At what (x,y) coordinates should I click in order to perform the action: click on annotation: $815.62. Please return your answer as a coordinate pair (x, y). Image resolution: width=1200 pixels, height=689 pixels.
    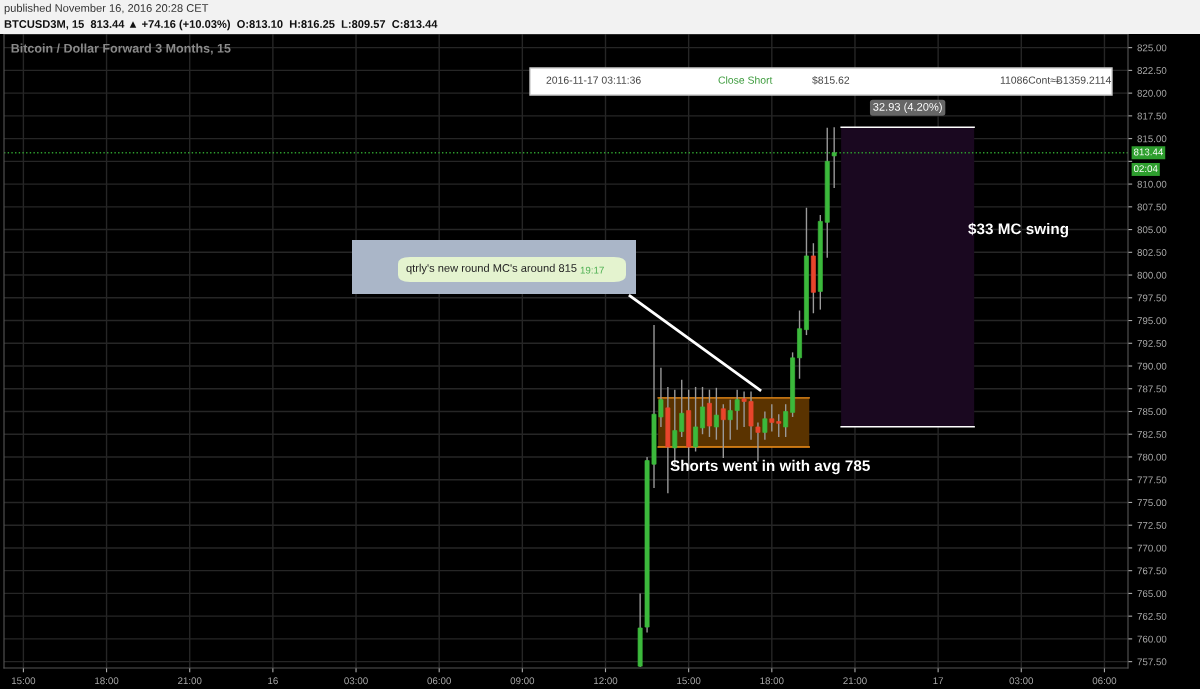
    Looking at the image, I should click on (831, 80).